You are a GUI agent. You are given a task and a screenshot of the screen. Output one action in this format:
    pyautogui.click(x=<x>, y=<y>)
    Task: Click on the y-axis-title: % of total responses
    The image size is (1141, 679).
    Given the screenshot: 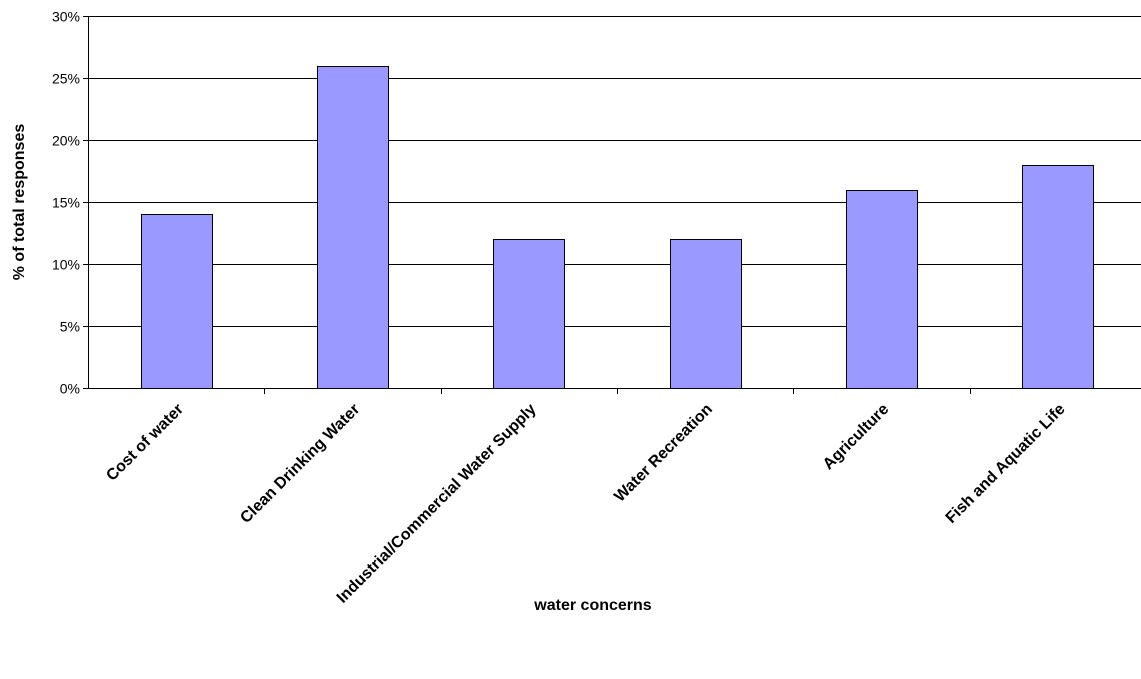 What is the action you would take?
    pyautogui.click(x=19, y=202)
    